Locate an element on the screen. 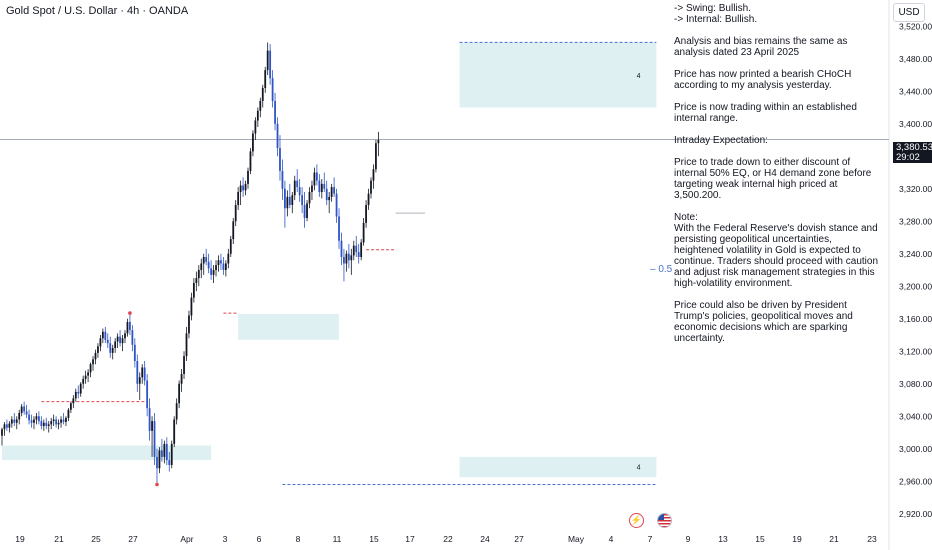 This screenshot has height=550, width=932. equilibrium-value: 0.5 is located at coordinates (665, 269).